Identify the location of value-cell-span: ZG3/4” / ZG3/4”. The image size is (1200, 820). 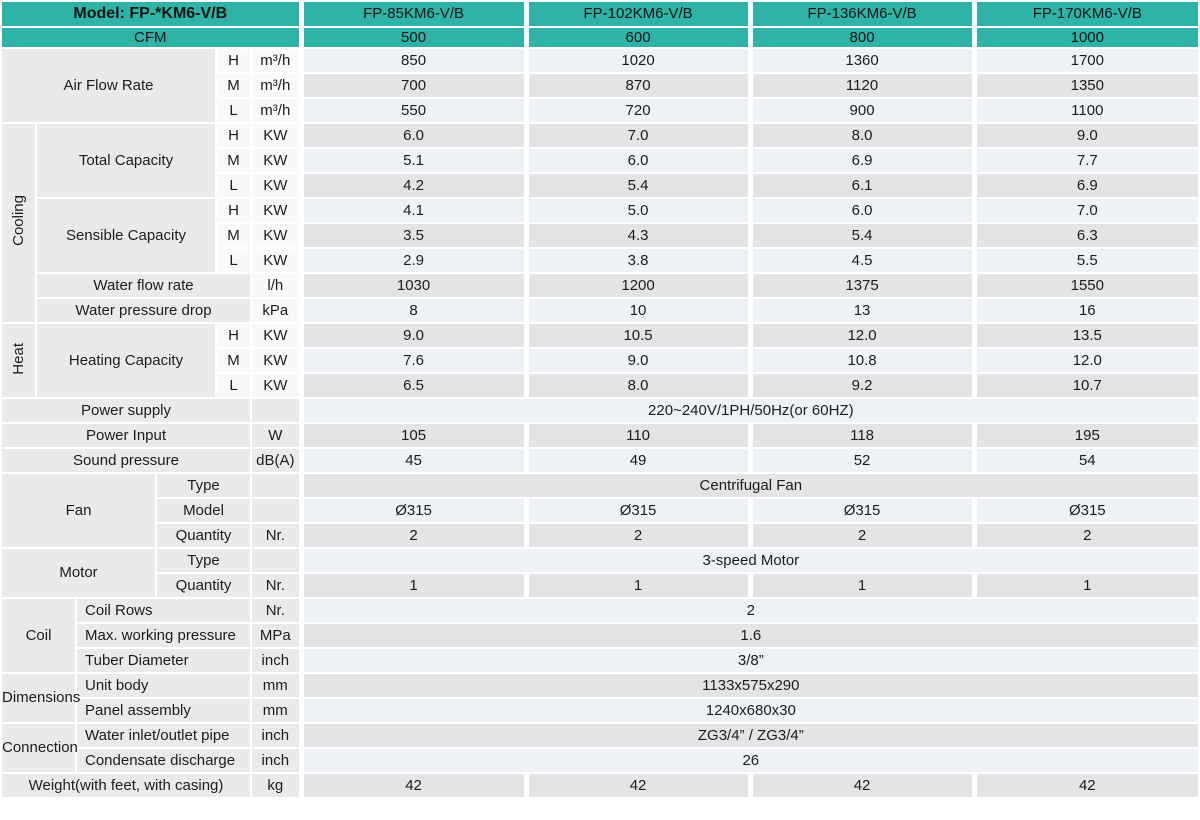
(749, 735).